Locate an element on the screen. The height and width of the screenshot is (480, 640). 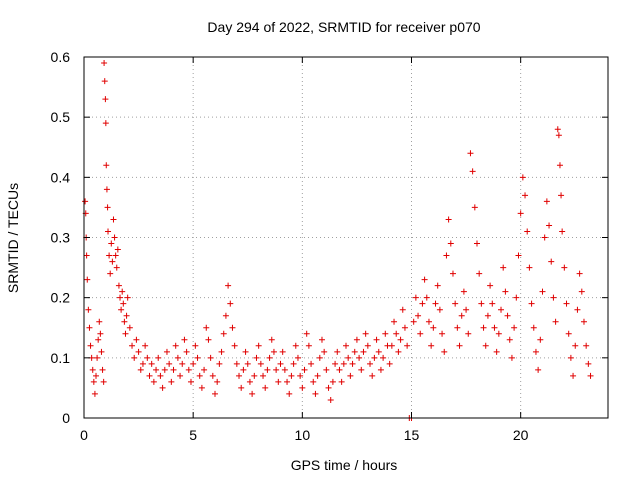
x-tick-label: 0 is located at coordinates (84, 435).